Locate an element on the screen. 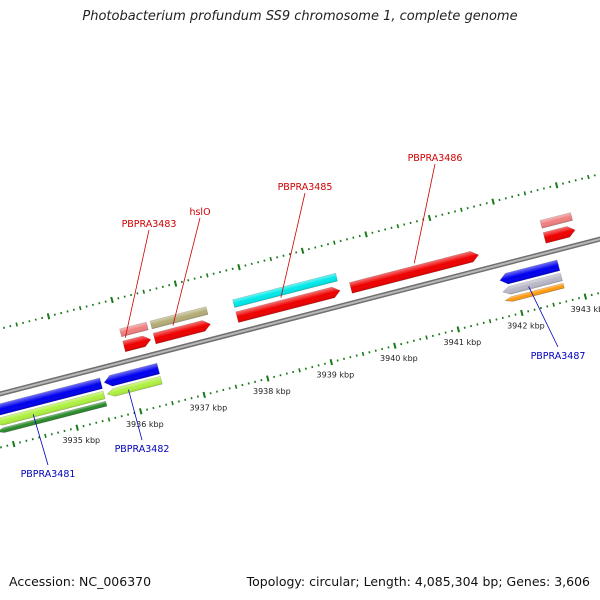 This screenshot has width=600, height=600. kbp-label: 3935 kbp is located at coordinates (81, 440).